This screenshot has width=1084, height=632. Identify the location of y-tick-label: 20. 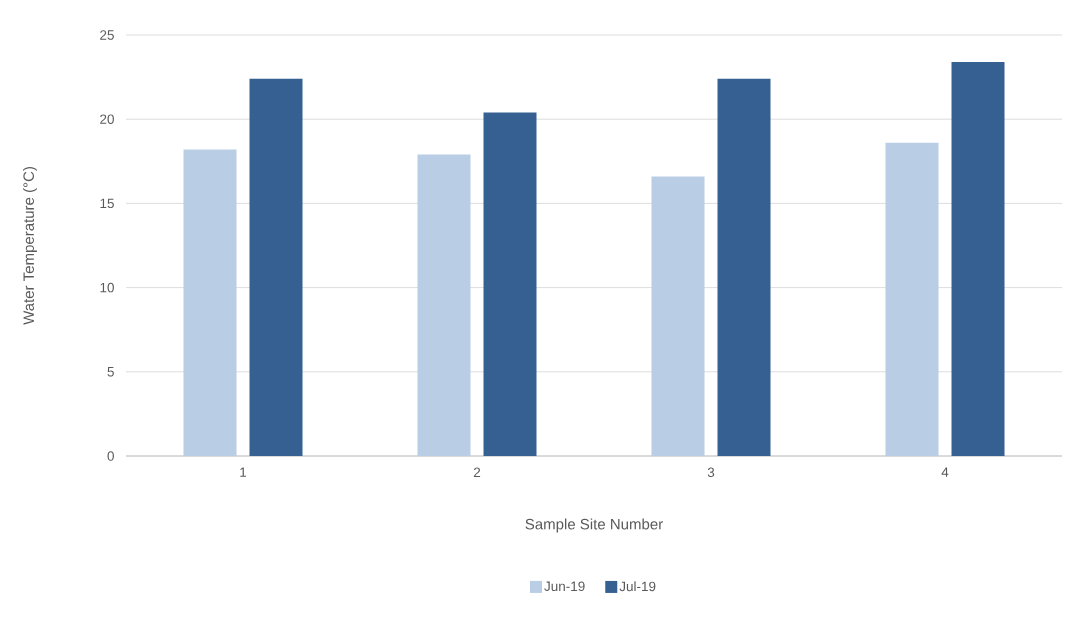
(107, 119).